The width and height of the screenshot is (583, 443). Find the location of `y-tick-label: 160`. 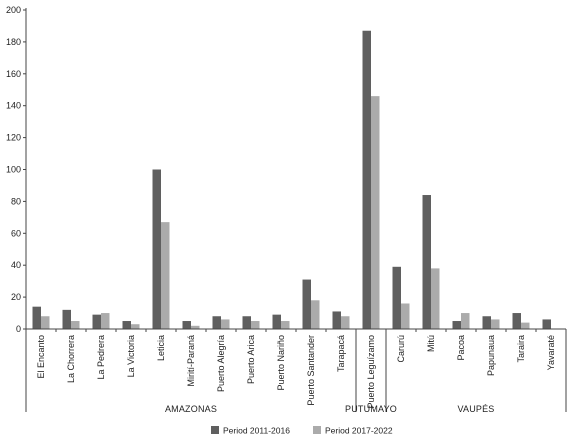

y-tick-label: 160 is located at coordinates (13, 74).